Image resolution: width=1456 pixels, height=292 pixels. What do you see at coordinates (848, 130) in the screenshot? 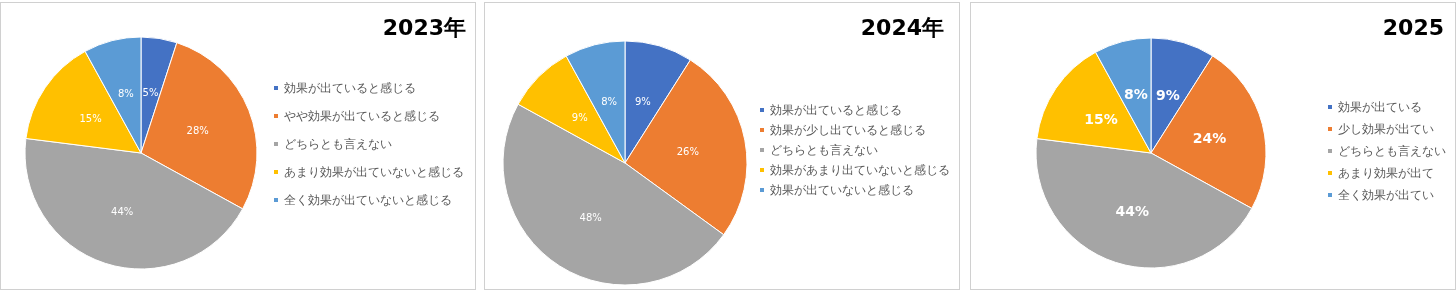
I see `legend-label: 効果が少し出ていると感じる` at bounding box center [848, 130].